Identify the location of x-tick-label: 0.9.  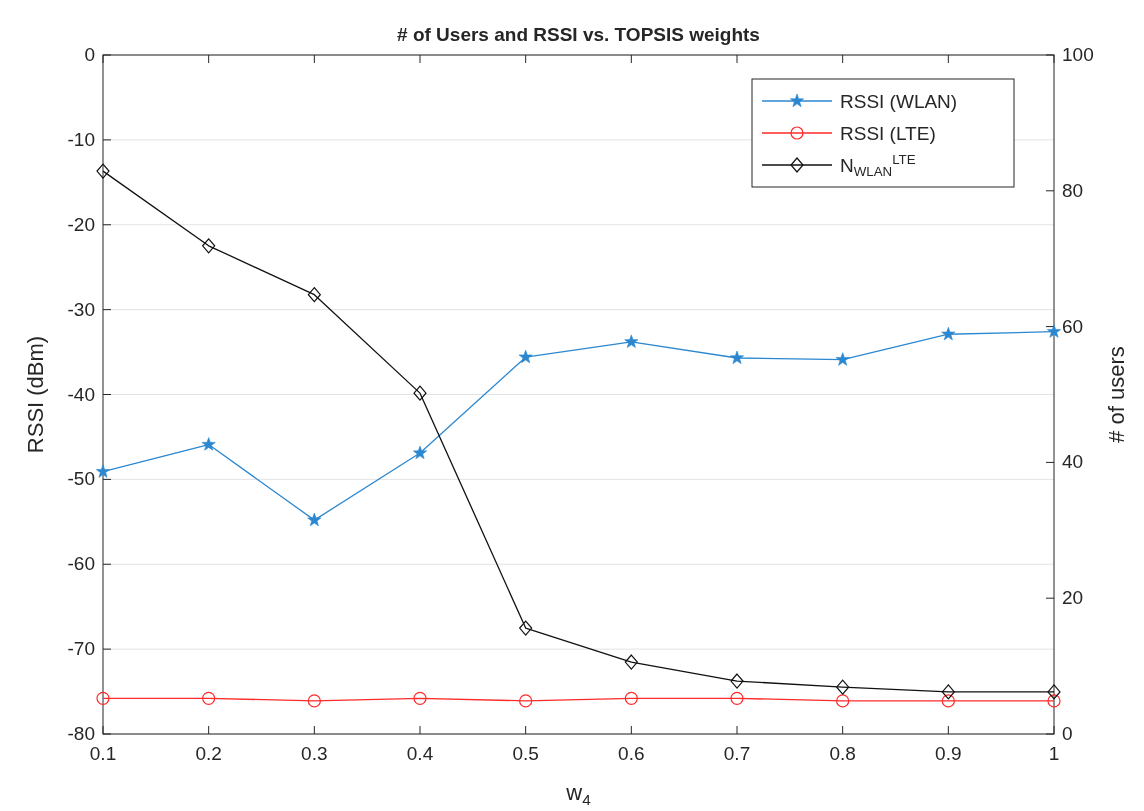
(948, 753).